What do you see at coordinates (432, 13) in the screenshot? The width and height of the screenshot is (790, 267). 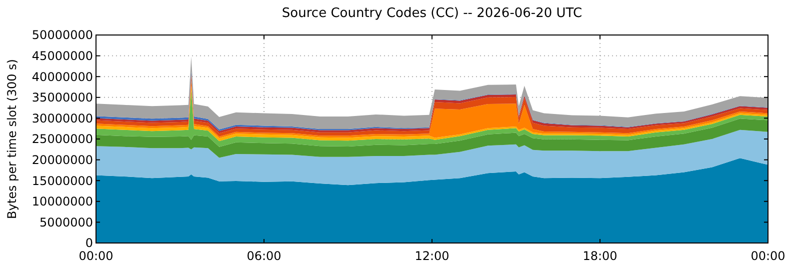 I see `chart-title: Source Country Codes (CC) -- 2026-06-20 UTC` at bounding box center [432, 13].